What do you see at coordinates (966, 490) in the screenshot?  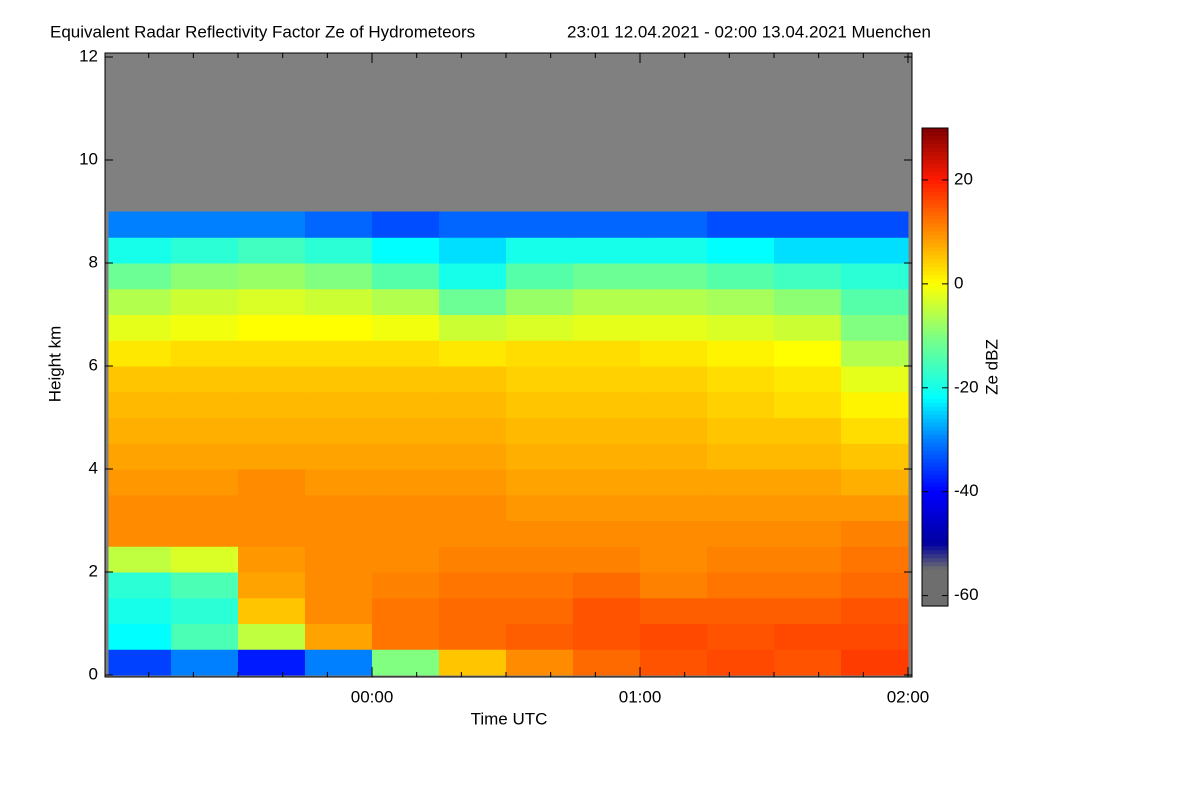 I see `colorbar-tick-label: -40` at bounding box center [966, 490].